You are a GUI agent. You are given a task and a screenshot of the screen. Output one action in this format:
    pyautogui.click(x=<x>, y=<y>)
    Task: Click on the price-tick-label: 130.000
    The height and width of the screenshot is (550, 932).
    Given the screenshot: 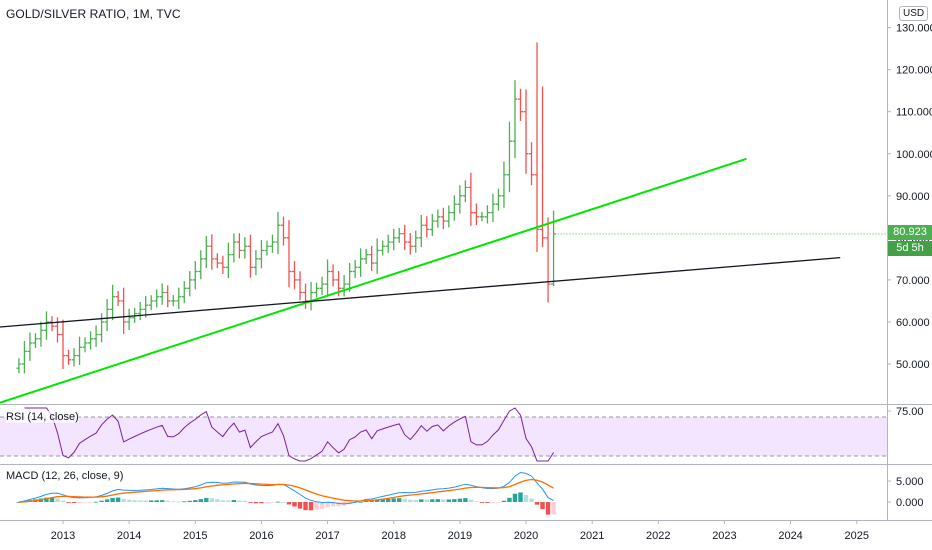 What is the action you would take?
    pyautogui.click(x=914, y=29)
    